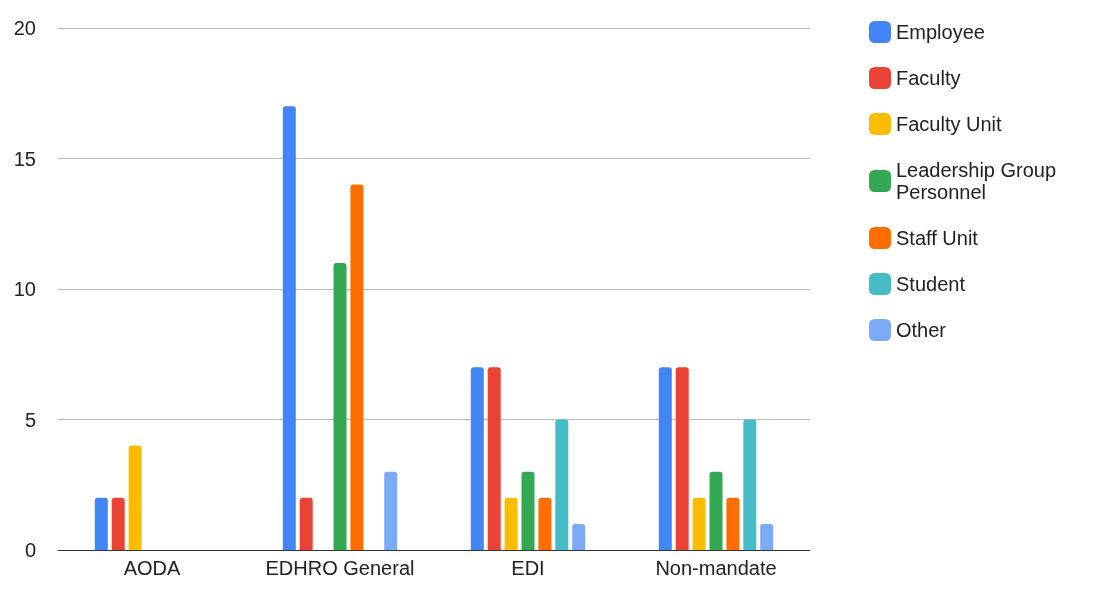 The width and height of the screenshot is (1104, 598). What do you see at coordinates (979, 181) in the screenshot?
I see `legend-label: Leadership Group Personnel` at bounding box center [979, 181].